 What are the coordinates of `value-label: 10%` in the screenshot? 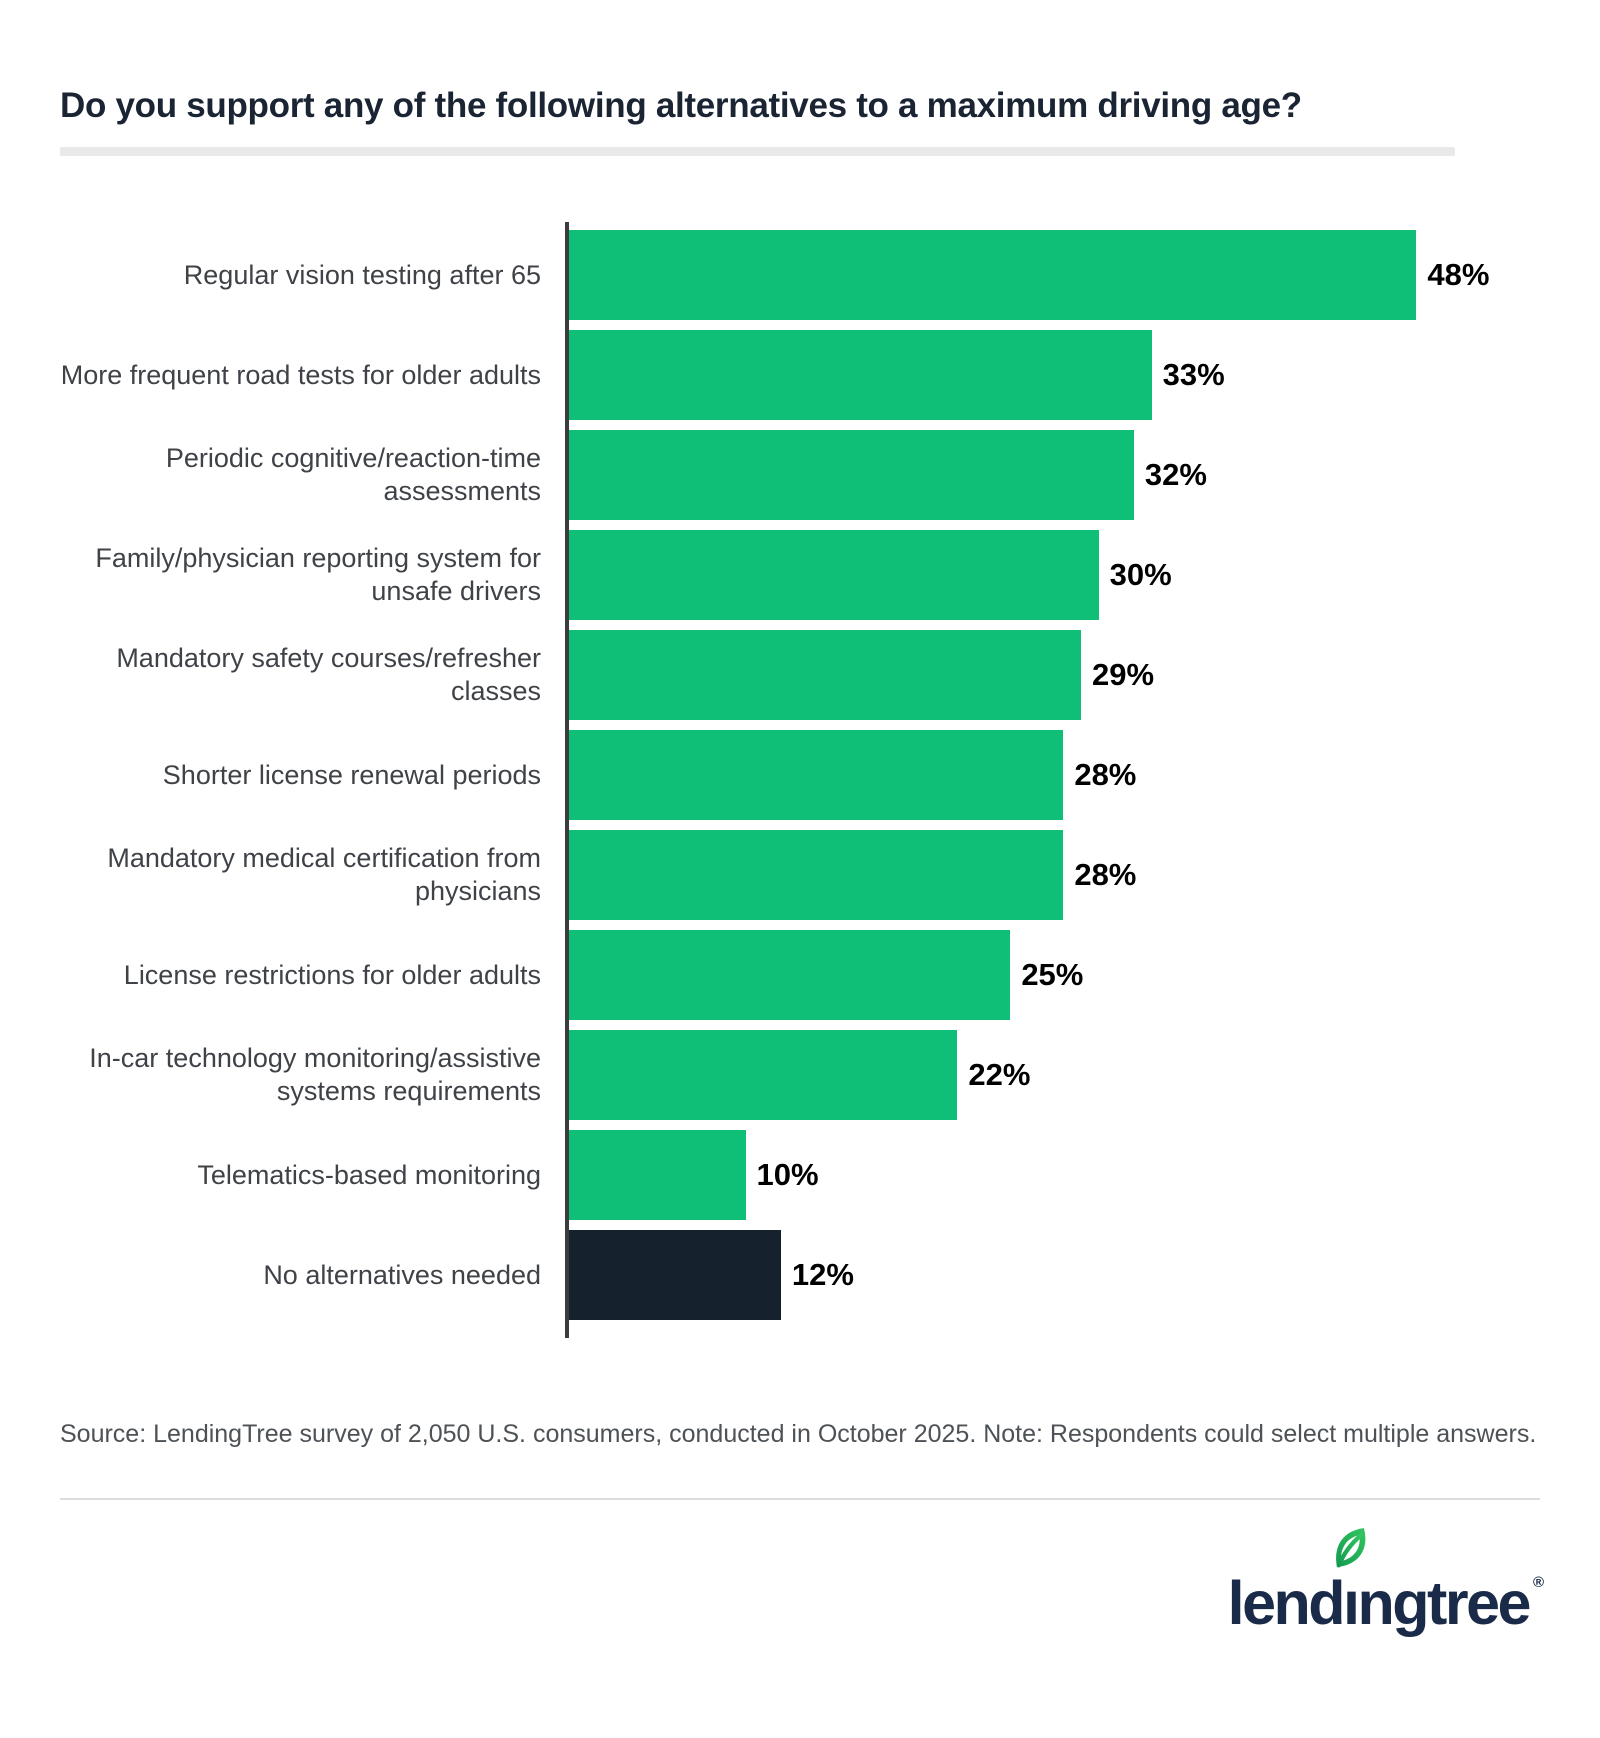 It's located at (787, 1174).